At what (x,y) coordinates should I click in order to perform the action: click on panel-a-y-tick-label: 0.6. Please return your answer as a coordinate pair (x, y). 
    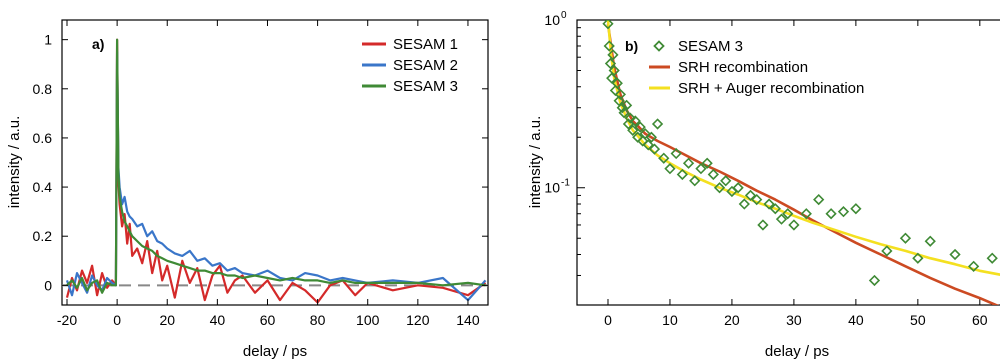
    Looking at the image, I should click on (43, 138).